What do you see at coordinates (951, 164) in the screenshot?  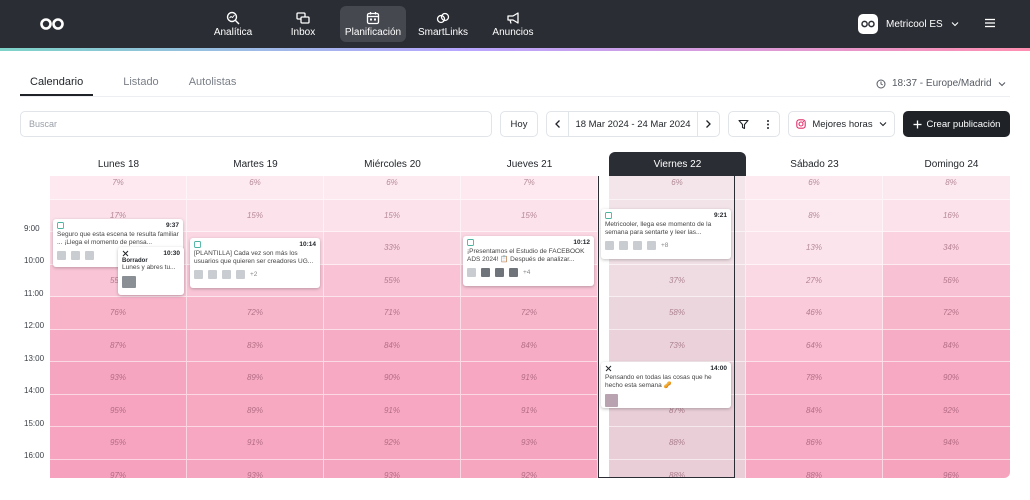 I see `day-header: Domingo 24` at bounding box center [951, 164].